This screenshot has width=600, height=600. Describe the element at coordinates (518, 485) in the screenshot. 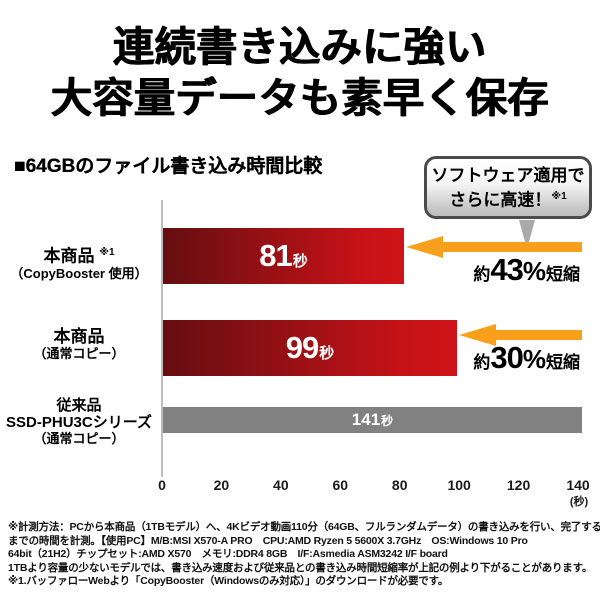

I see `x-tick-label: 120` at that location.